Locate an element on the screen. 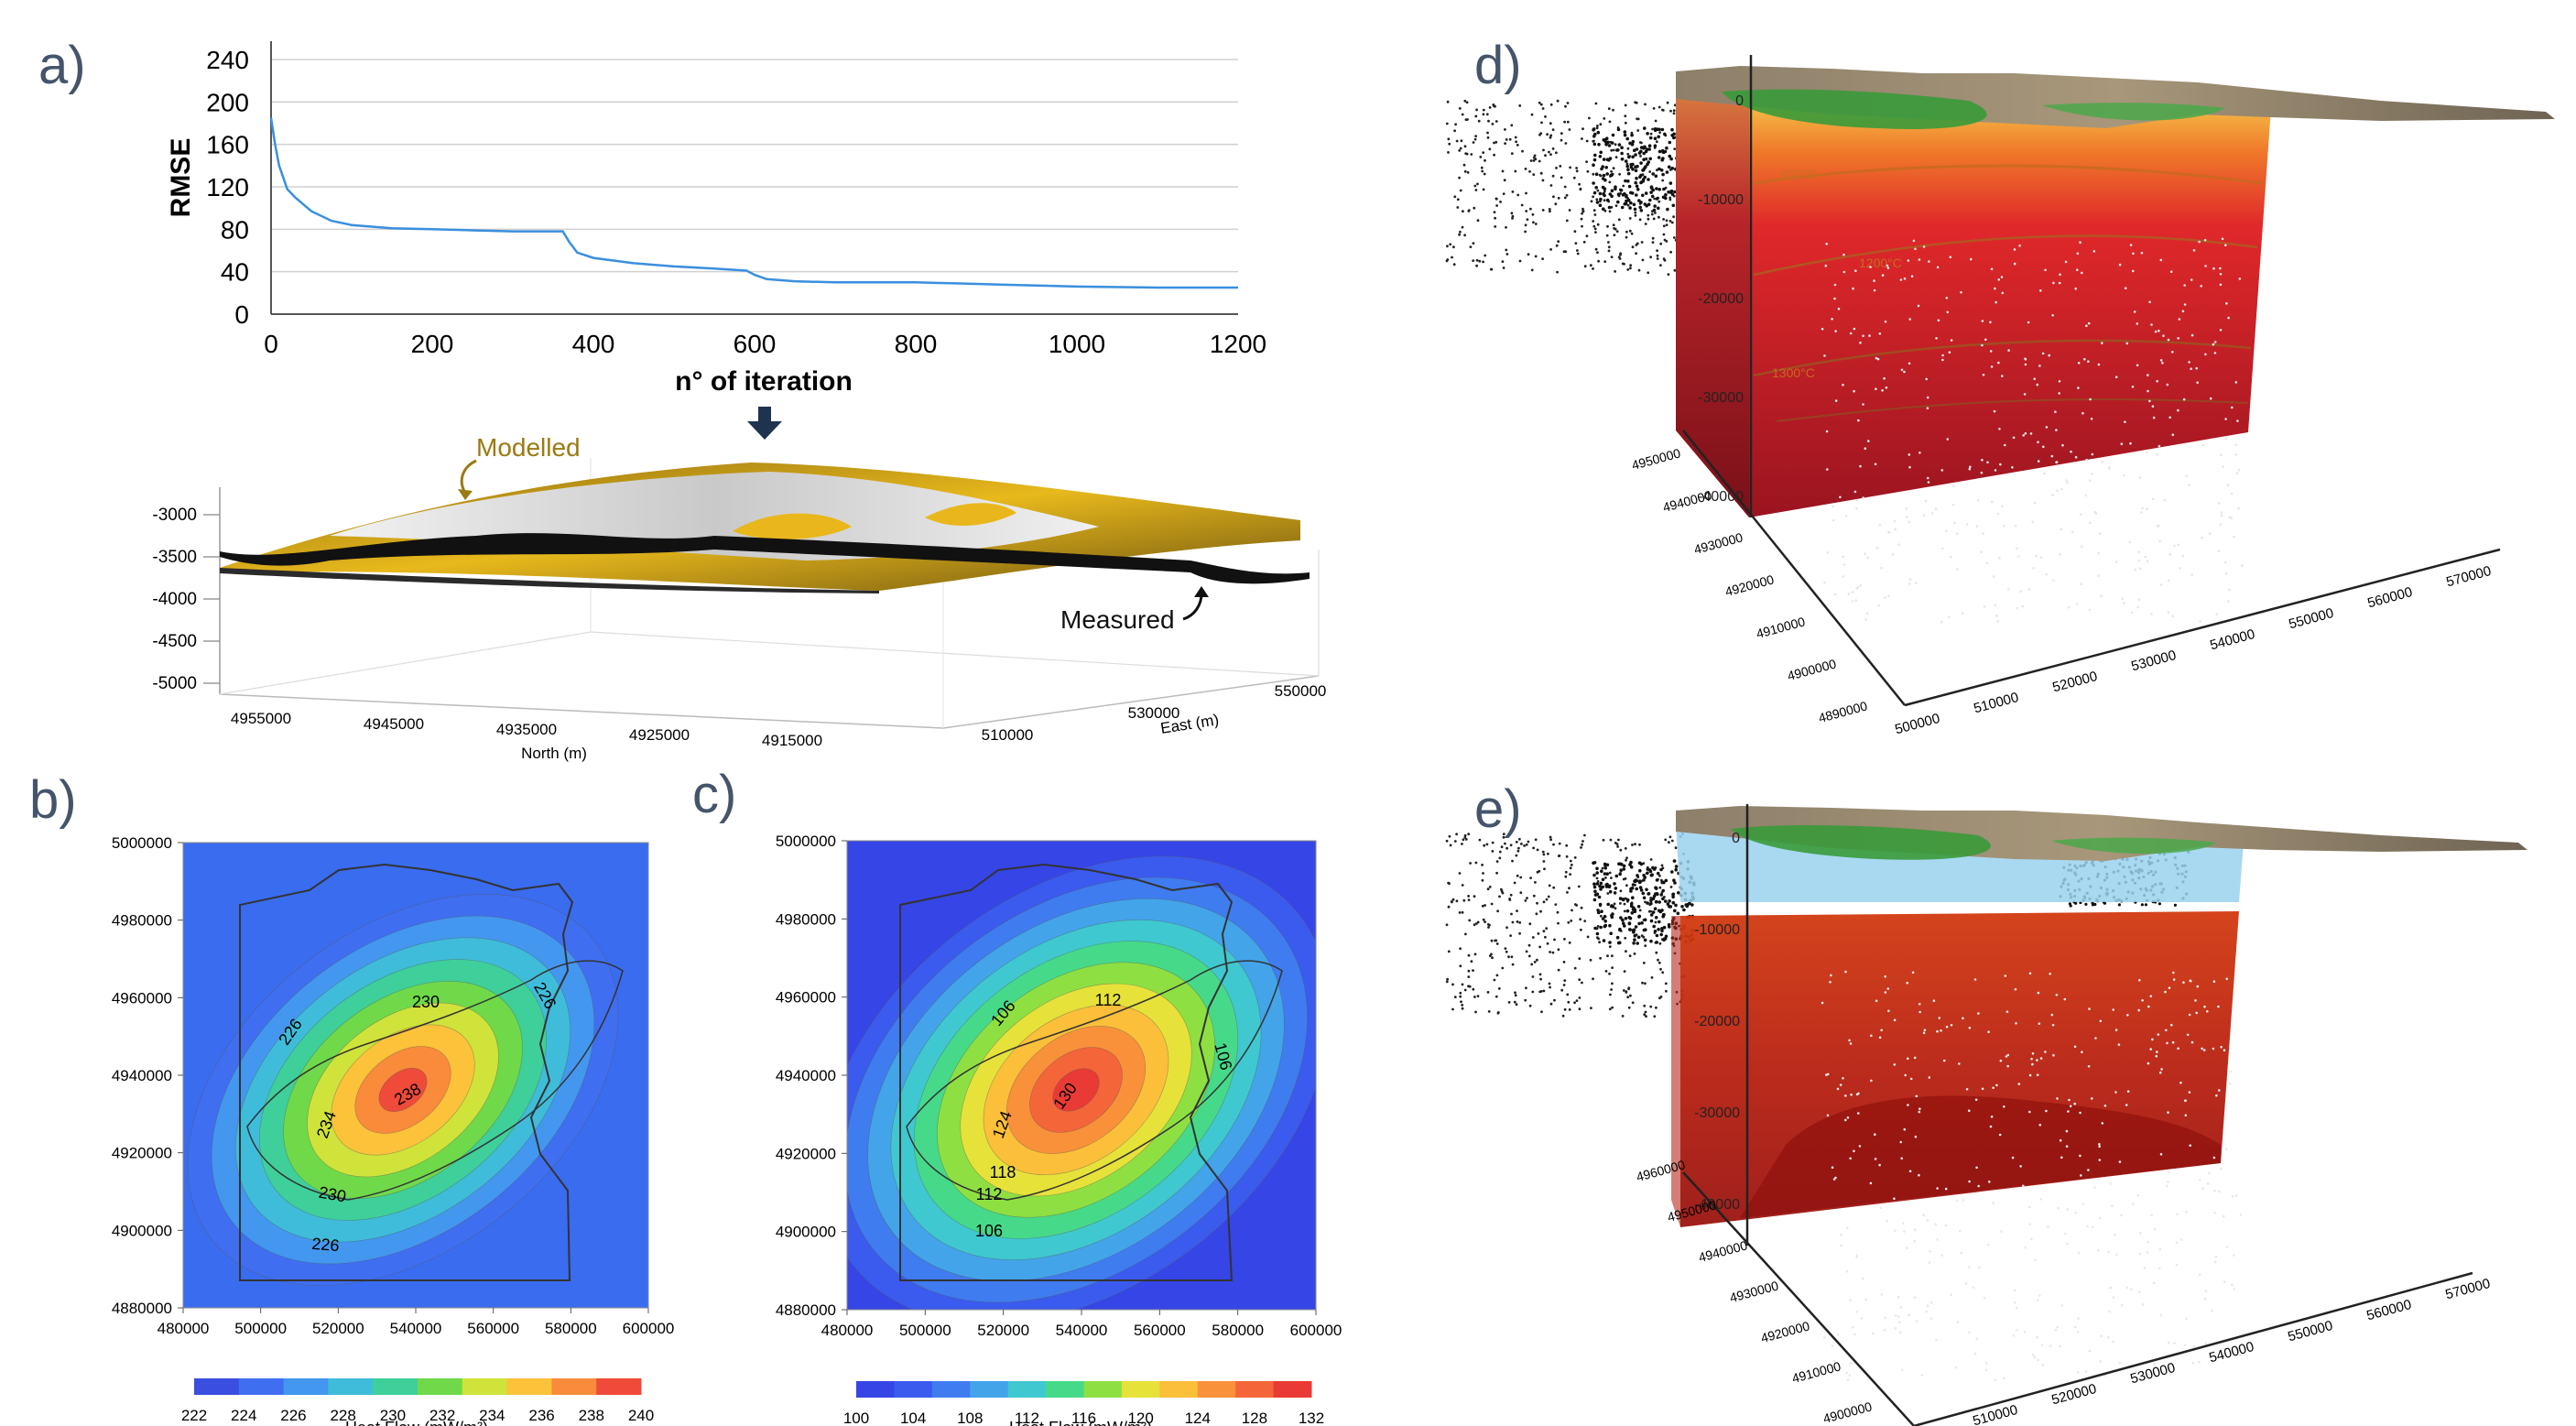 The image size is (2576, 1426). surface-east-tick-label: 550000 is located at coordinates (1301, 691).